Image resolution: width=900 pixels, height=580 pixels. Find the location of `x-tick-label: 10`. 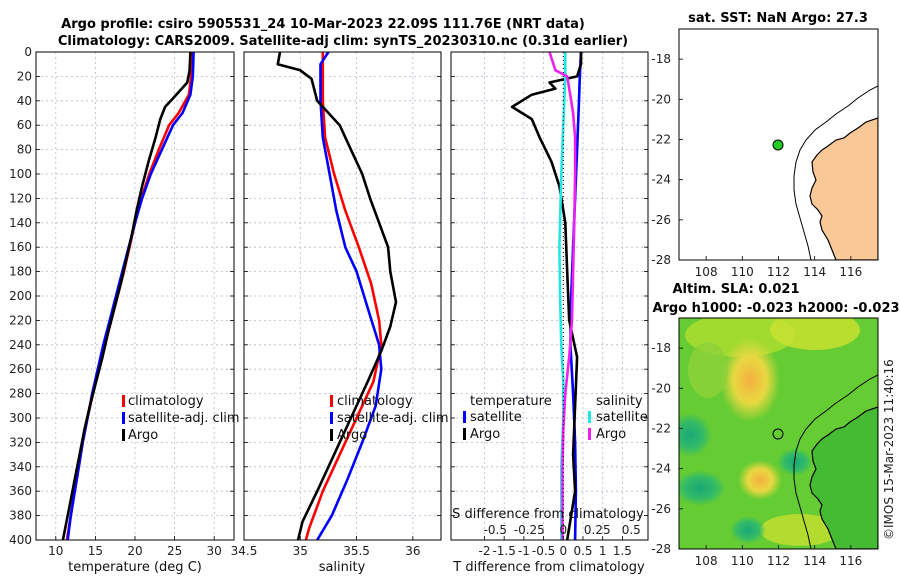

x-tick-label: 10 is located at coordinates (55, 551).